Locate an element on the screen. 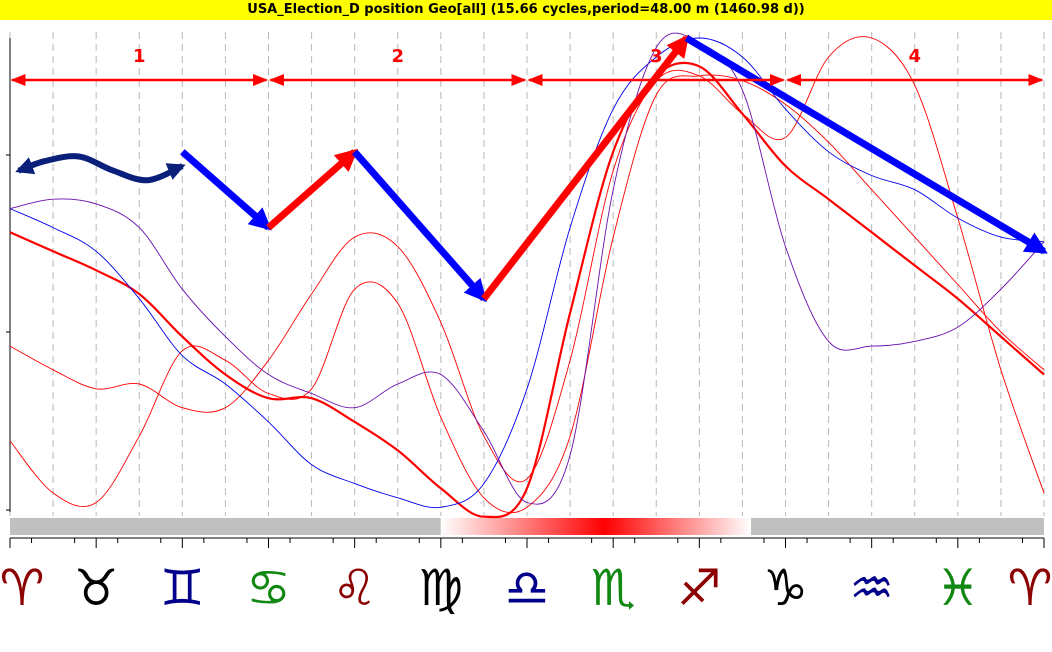 Image resolution: width=1052 pixels, height=652 pixels. segment-label: 2 is located at coordinates (397, 56).